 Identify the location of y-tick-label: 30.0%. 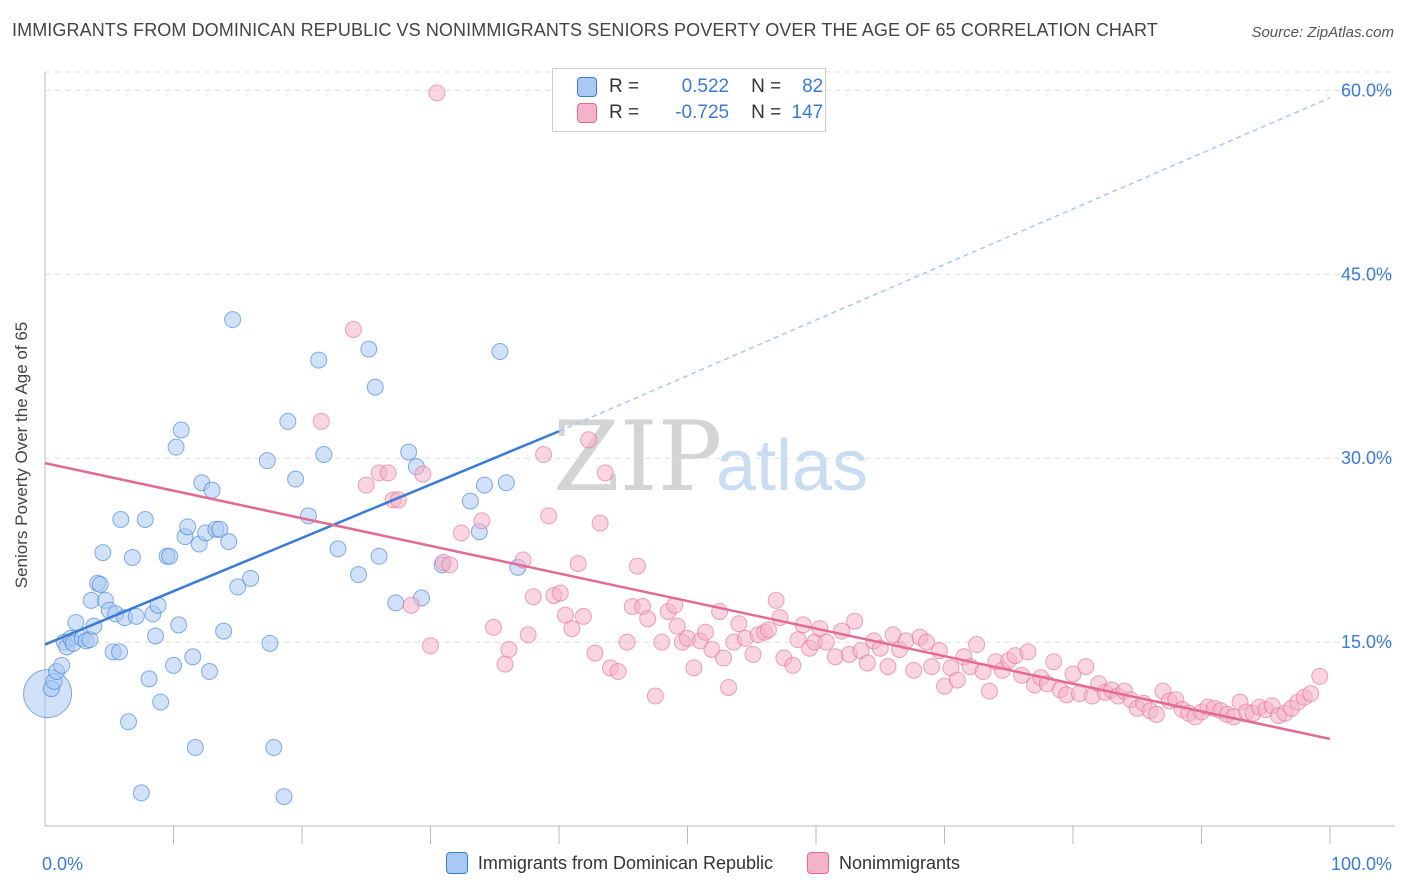
(1366, 458).